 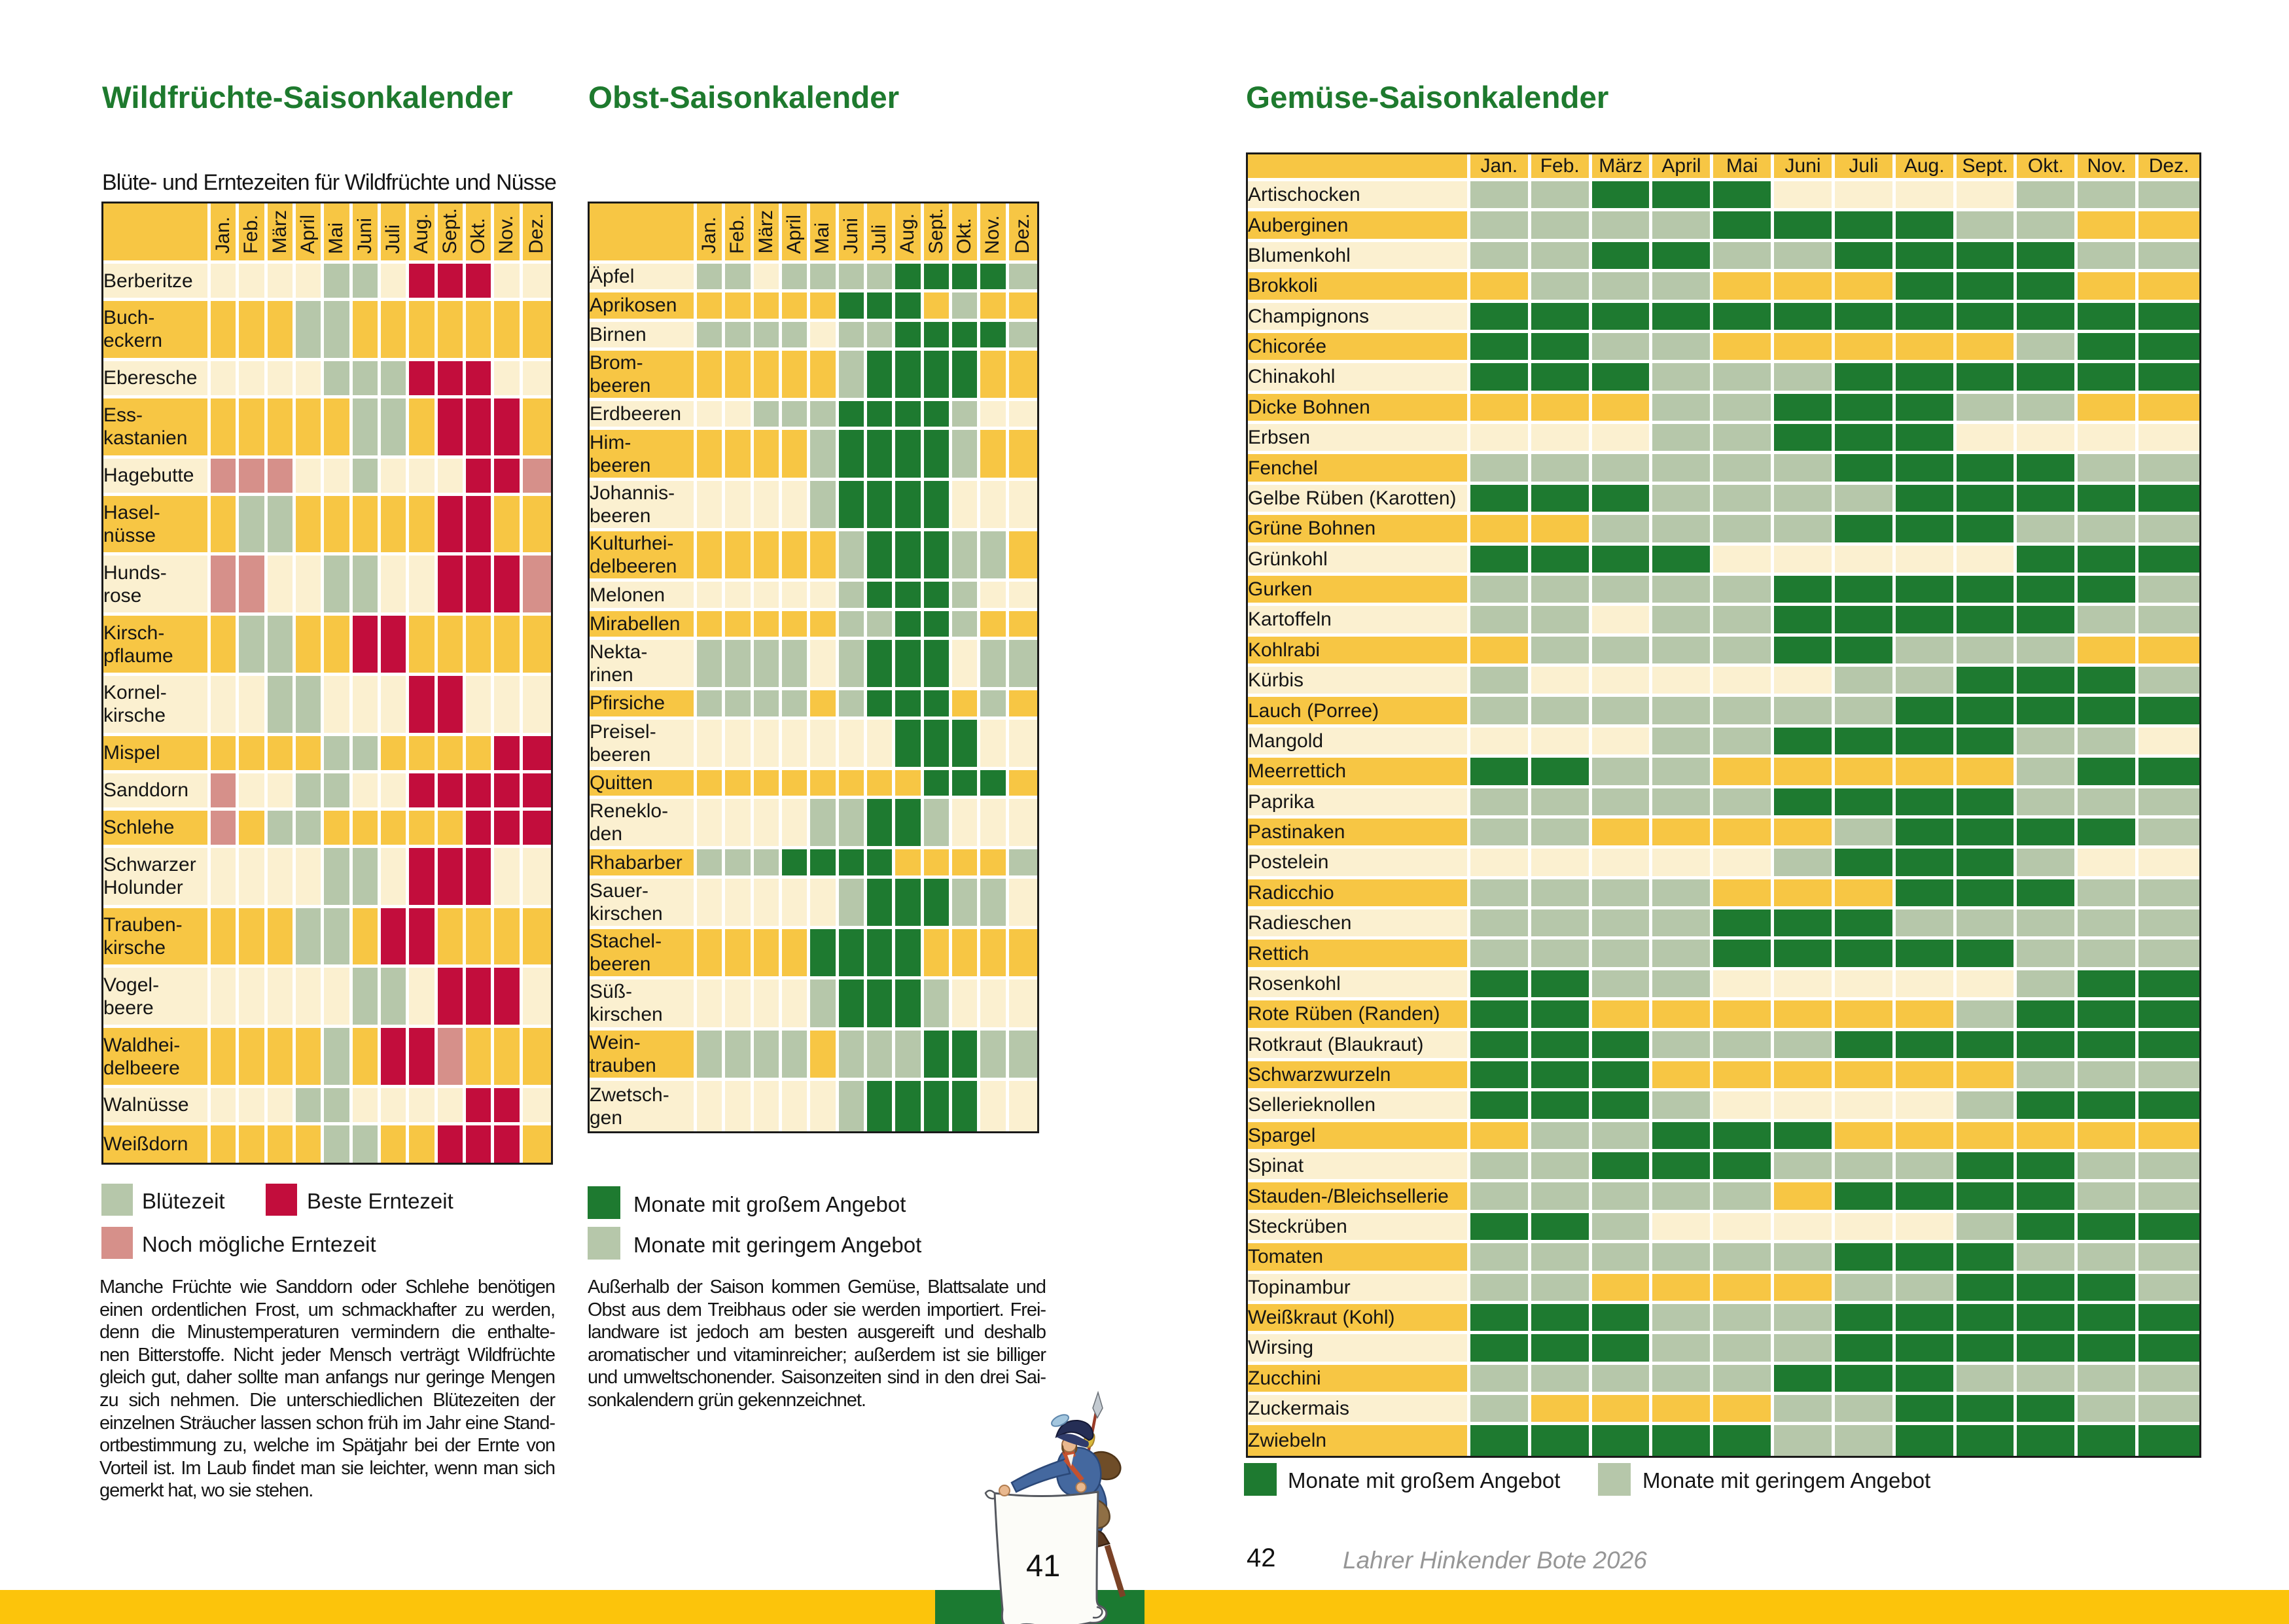 What do you see at coordinates (1043, 1565) in the screenshot?
I see `svg-text: 41` at bounding box center [1043, 1565].